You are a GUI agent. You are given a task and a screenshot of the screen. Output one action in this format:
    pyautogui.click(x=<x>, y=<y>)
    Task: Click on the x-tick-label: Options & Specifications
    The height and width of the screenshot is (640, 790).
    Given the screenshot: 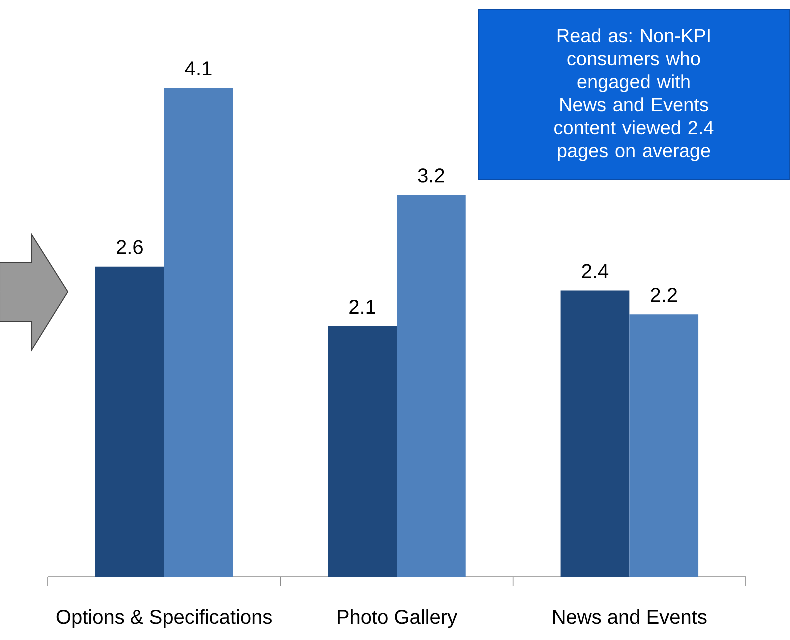 What is the action you would take?
    pyautogui.click(x=164, y=619)
    